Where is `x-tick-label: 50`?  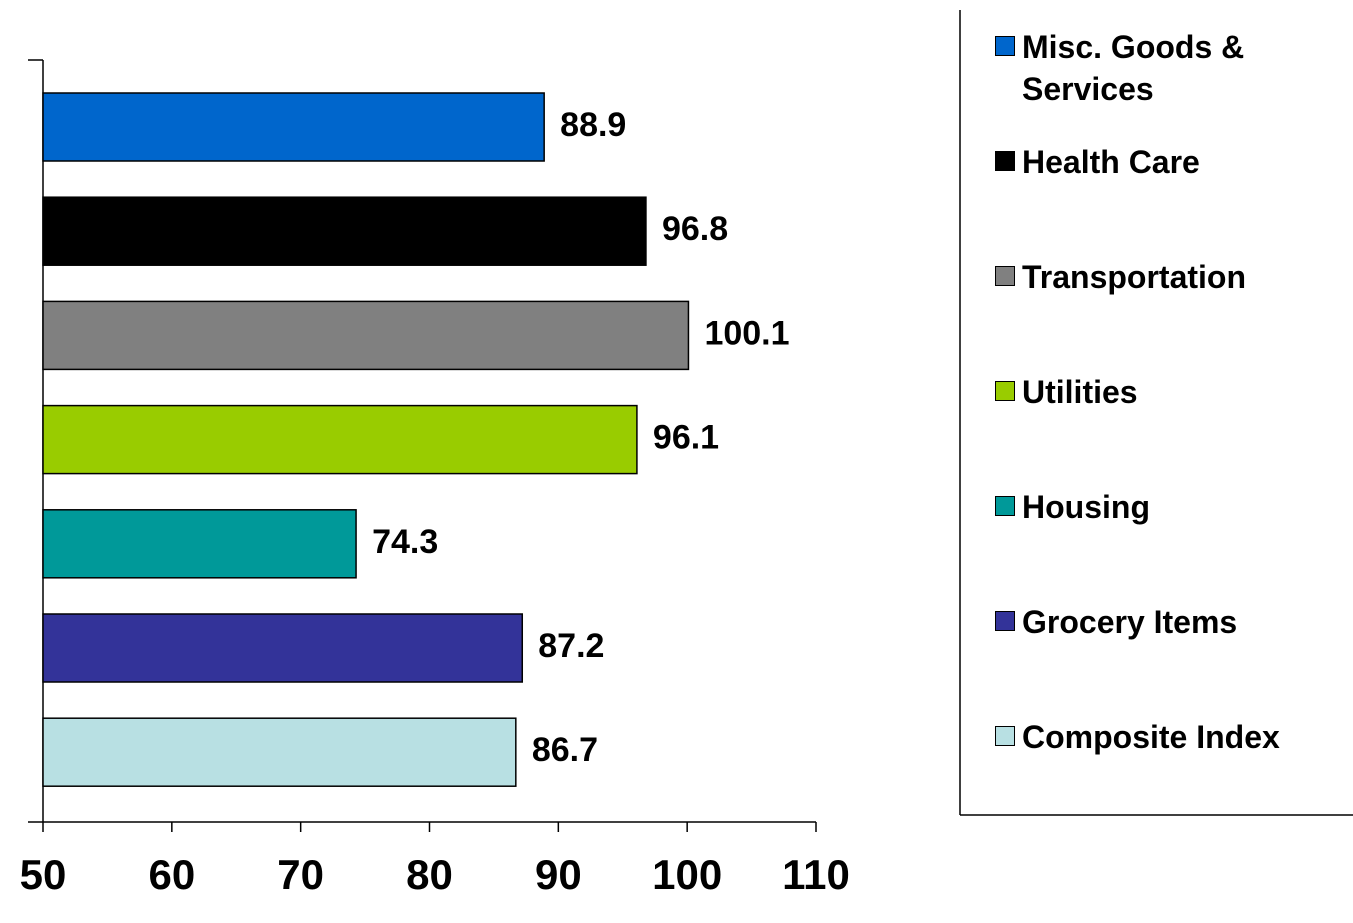 x-tick-label: 50 is located at coordinates (43, 874).